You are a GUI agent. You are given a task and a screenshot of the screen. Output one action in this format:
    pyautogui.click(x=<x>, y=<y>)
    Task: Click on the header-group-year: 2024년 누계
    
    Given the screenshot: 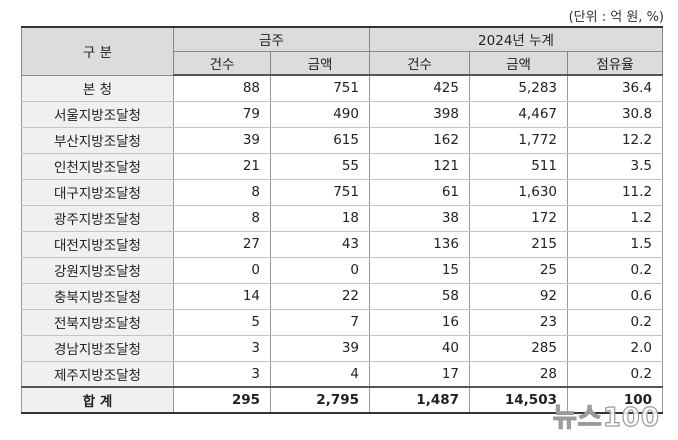 What is the action you would take?
    pyautogui.click(x=516, y=39)
    